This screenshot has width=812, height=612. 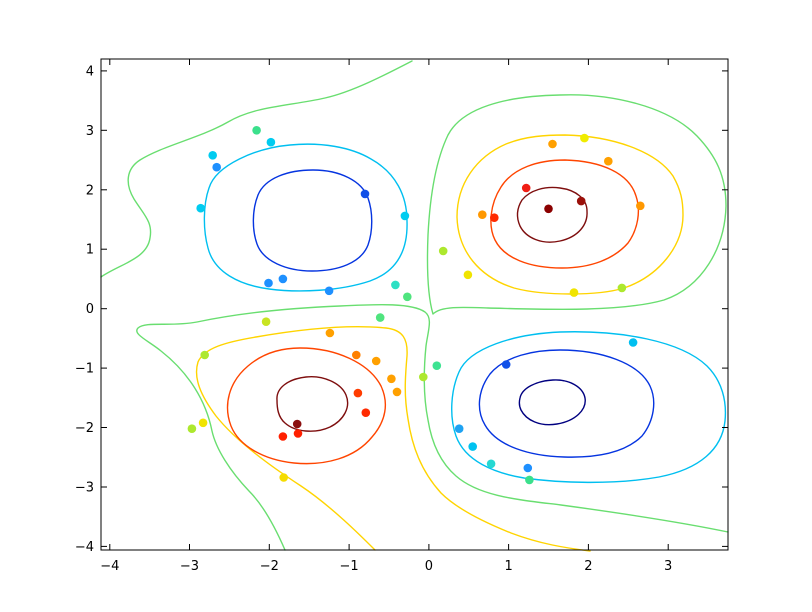 I want to click on y-tick-label: −1, so click(x=84, y=369).